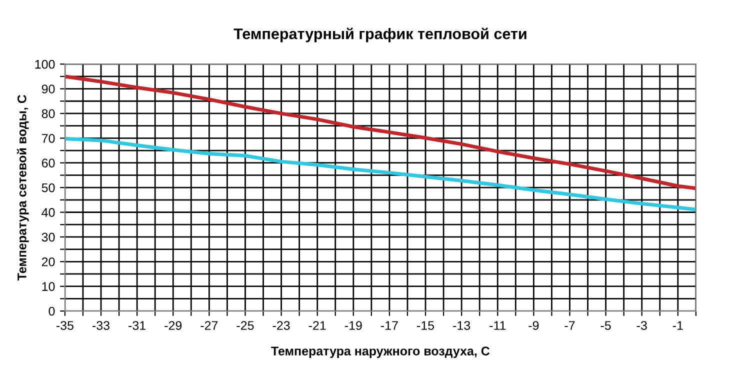  Describe the element at coordinates (48, 138) in the screenshot. I see `y-tick-label: 70` at that location.